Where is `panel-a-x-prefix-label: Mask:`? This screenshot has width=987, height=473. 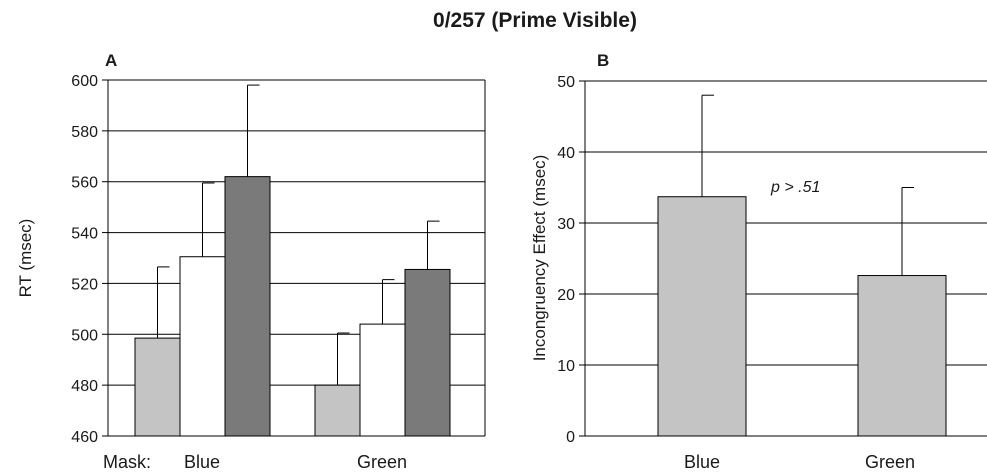
panel-a-x-prefix-label: Mask: is located at coordinates (127, 462).